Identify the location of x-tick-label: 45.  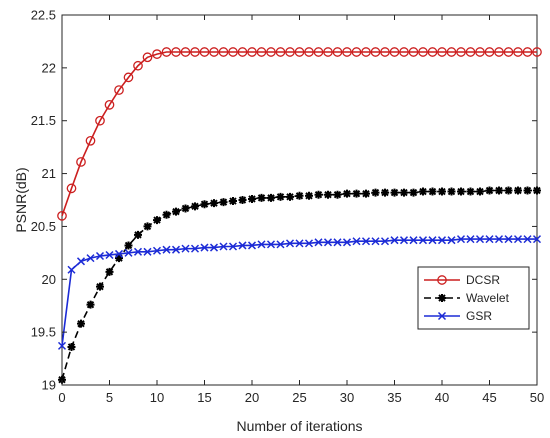
(489, 397).